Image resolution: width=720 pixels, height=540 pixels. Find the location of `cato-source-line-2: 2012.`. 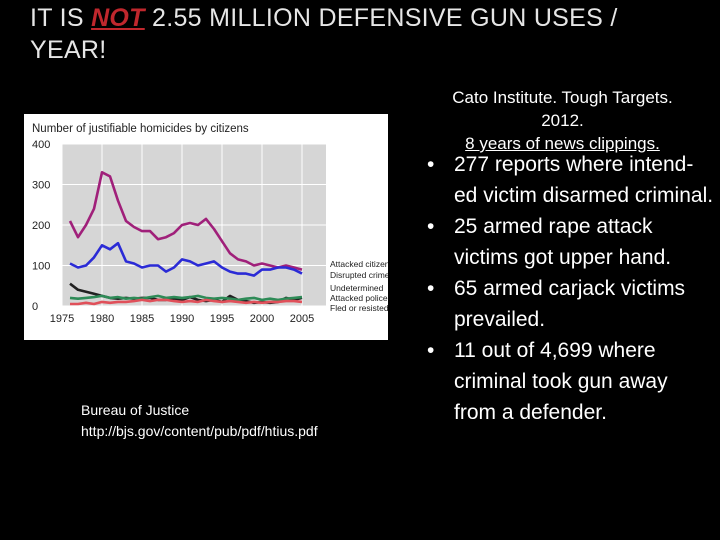

cato-source-line-2: 2012. is located at coordinates (562, 120).